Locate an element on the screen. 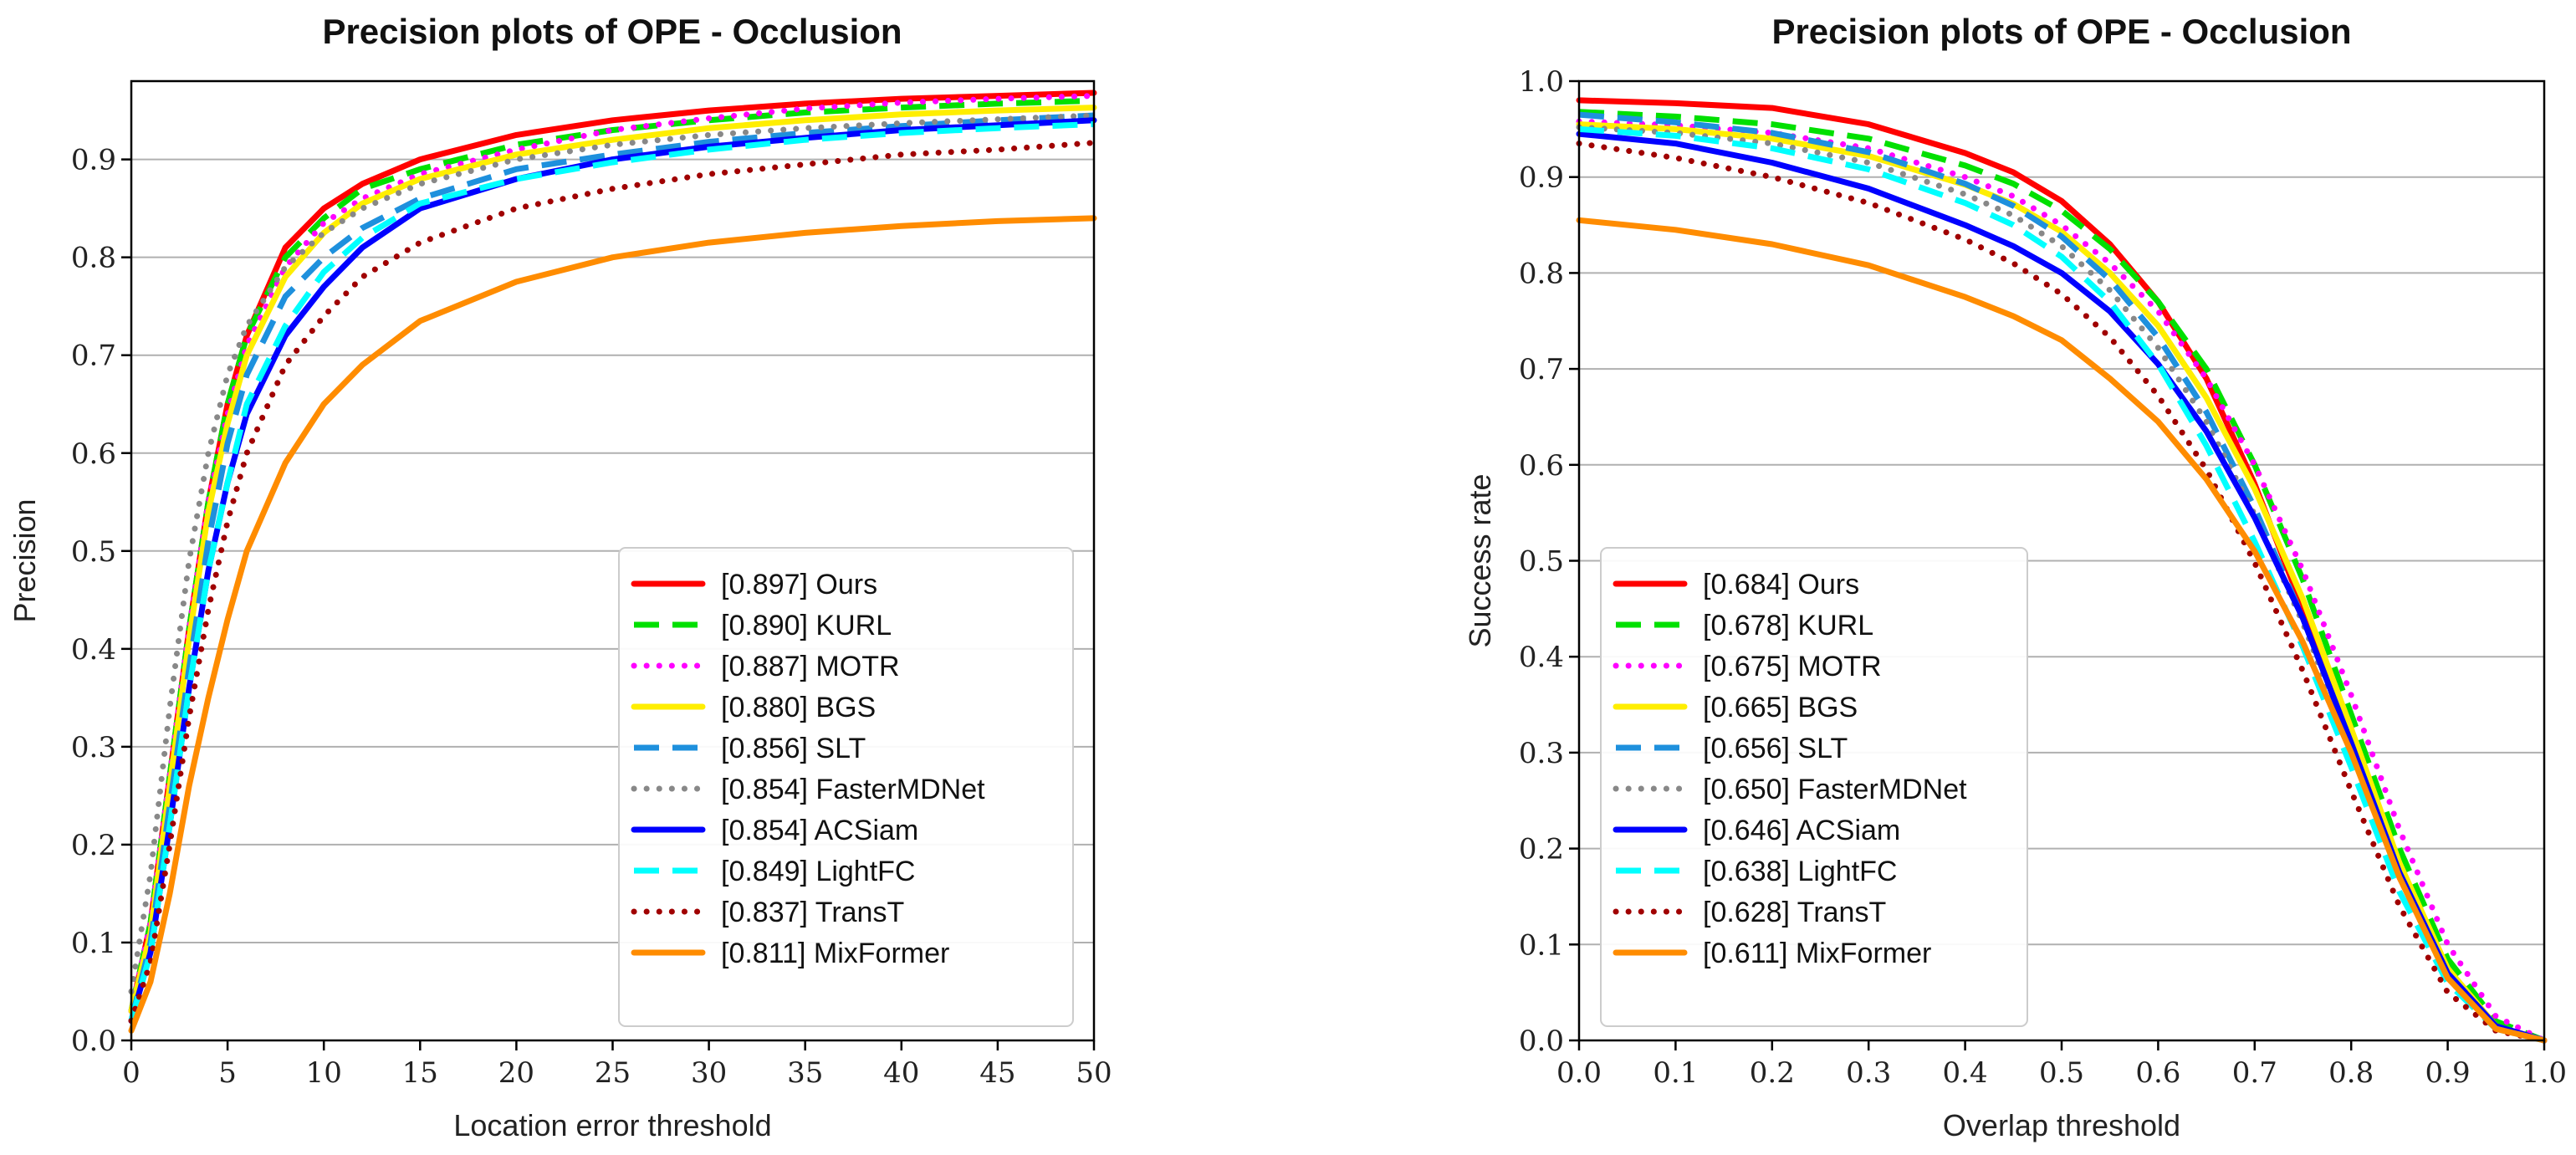 This screenshot has width=2576, height=1155. legend-entry: [0.638] LightFC is located at coordinates (1800, 871).